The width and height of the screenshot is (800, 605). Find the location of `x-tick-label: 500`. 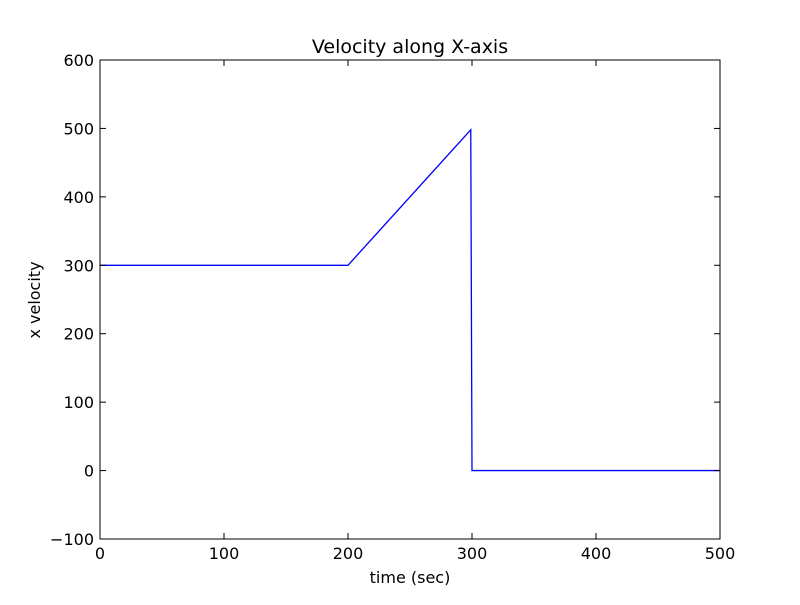

x-tick-label: 500 is located at coordinates (720, 553).